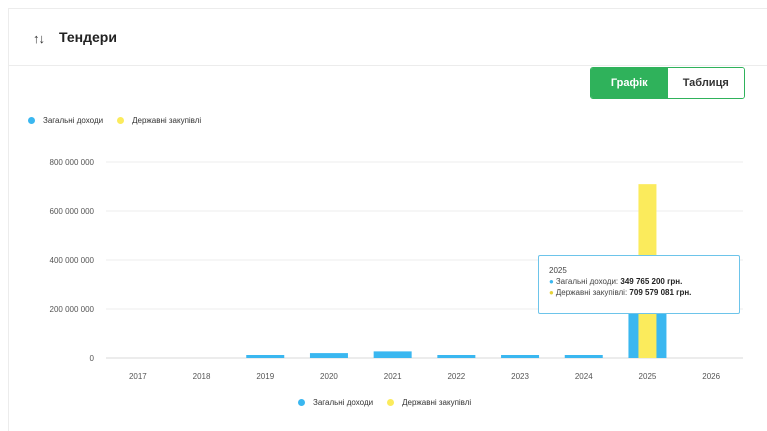 Image resolution: width=767 pixels, height=431 pixels. I want to click on view-toggle: Графік Таблиця, so click(667, 83).